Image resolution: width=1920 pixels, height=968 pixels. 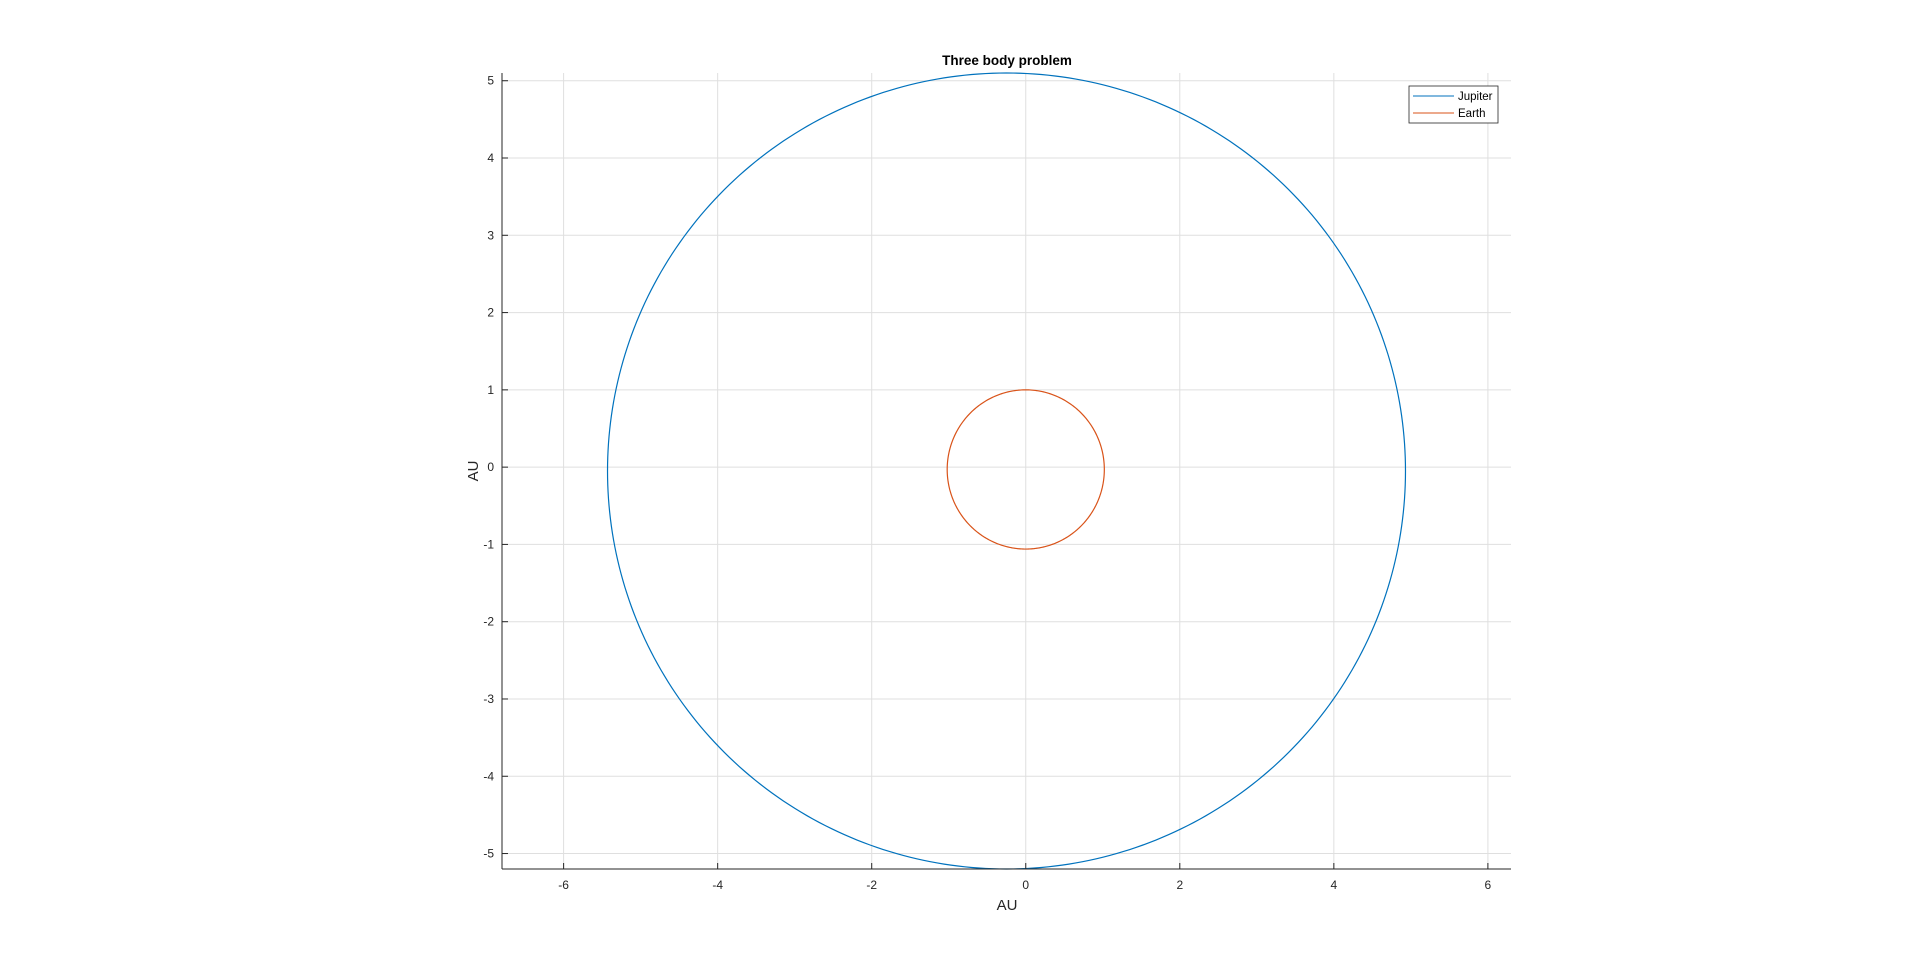 I want to click on x-tick-label: -2, so click(x=871, y=885).